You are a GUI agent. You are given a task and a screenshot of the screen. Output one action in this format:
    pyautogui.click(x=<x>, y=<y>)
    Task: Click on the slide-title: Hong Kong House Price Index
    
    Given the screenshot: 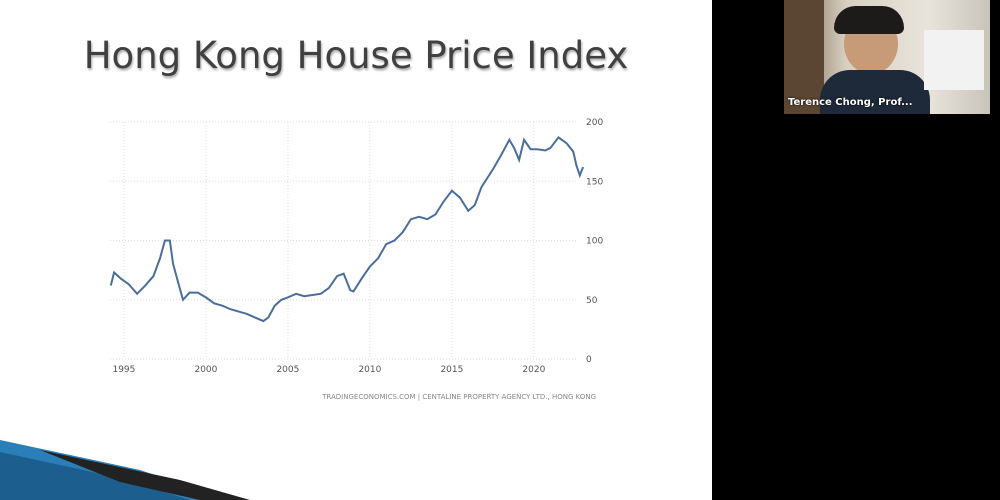 What is the action you would take?
    pyautogui.click(x=356, y=55)
    